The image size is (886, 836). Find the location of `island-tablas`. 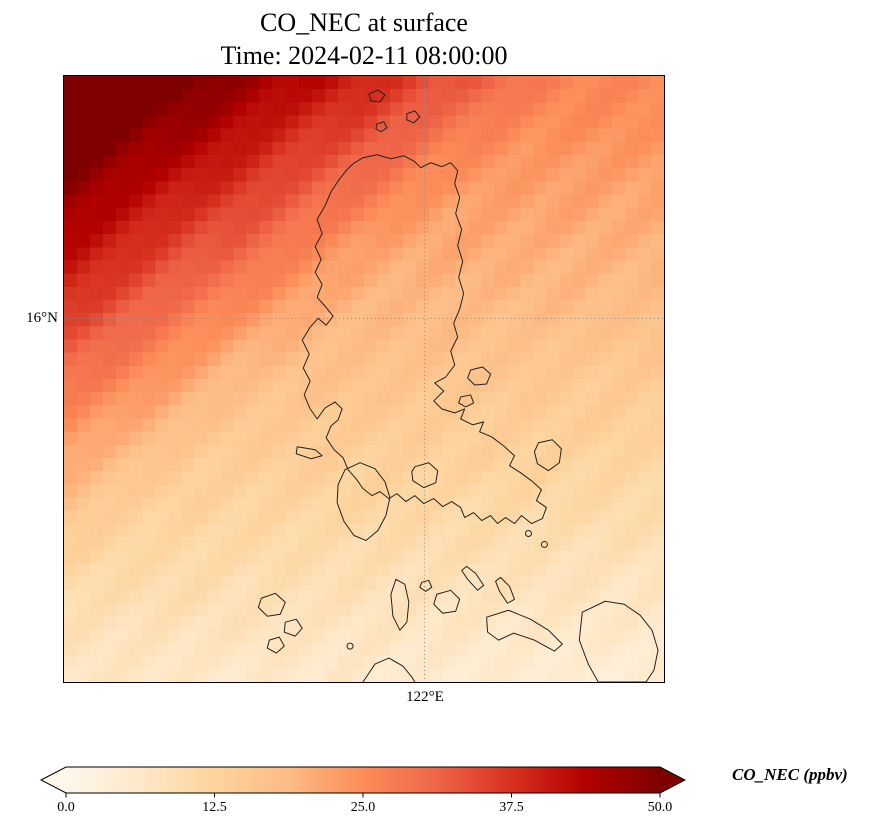

island-tablas is located at coordinates (400, 604).